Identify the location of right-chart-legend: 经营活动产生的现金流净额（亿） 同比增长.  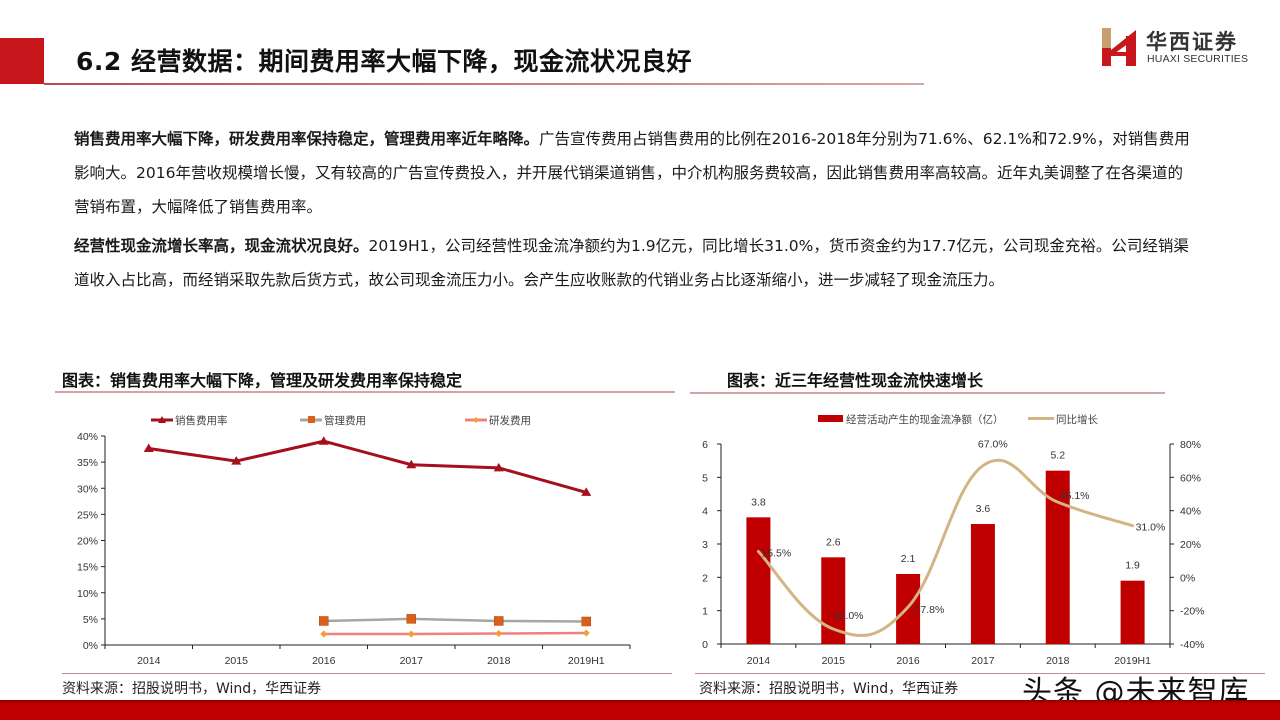
(958, 419).